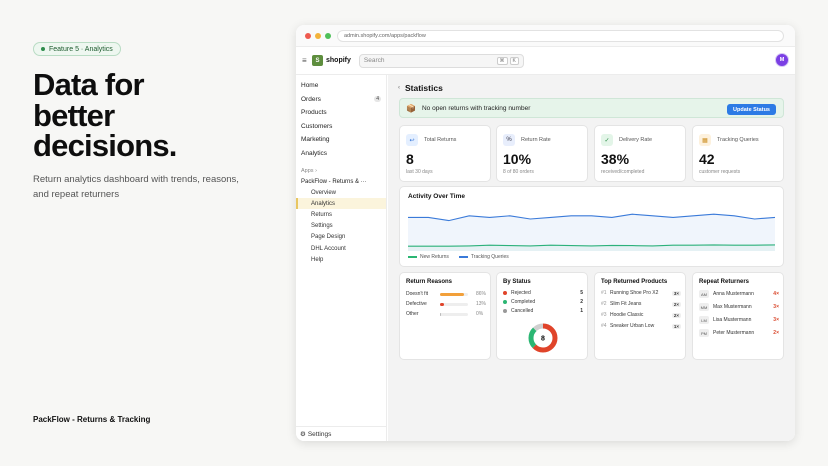 The width and height of the screenshot is (828, 466). Describe the element at coordinates (481, 304) in the screenshot. I see `reason-pct: 13%` at that location.